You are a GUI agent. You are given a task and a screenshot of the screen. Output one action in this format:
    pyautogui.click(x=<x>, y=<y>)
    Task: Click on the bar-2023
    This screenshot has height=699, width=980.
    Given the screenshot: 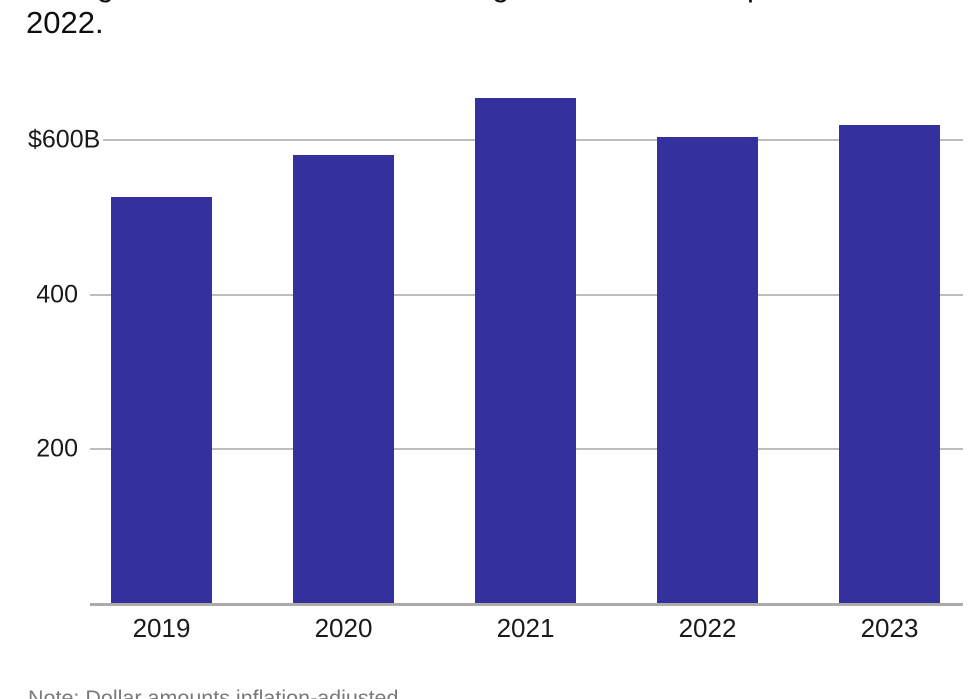 What is the action you would take?
    pyautogui.click(x=889, y=364)
    